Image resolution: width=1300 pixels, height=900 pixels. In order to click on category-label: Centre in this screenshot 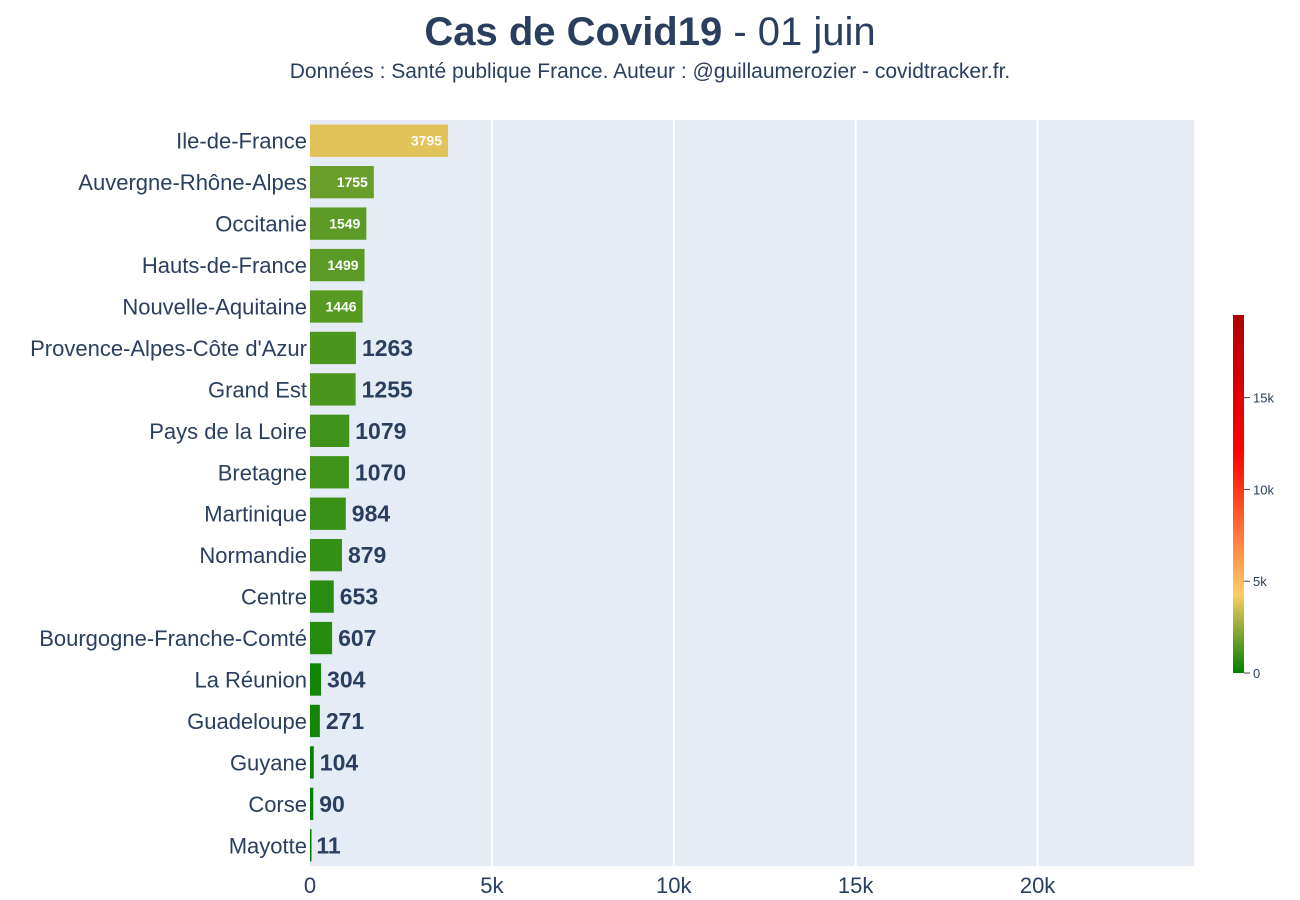, I will do `click(274, 597)`.